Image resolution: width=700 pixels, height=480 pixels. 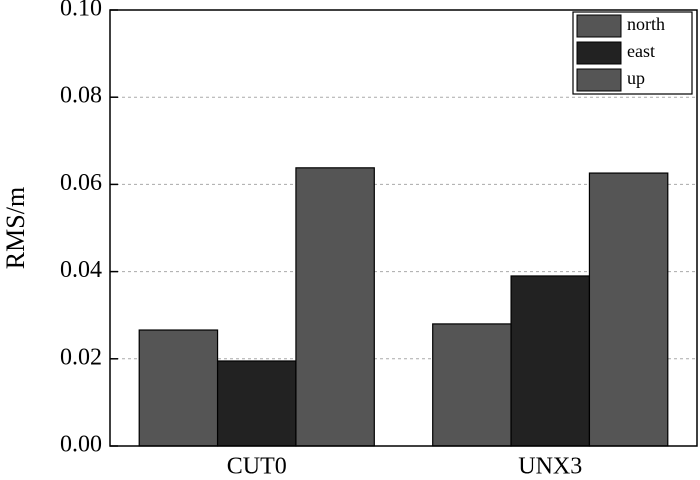 I want to click on y-tick-label: 0.10, so click(x=81, y=11).